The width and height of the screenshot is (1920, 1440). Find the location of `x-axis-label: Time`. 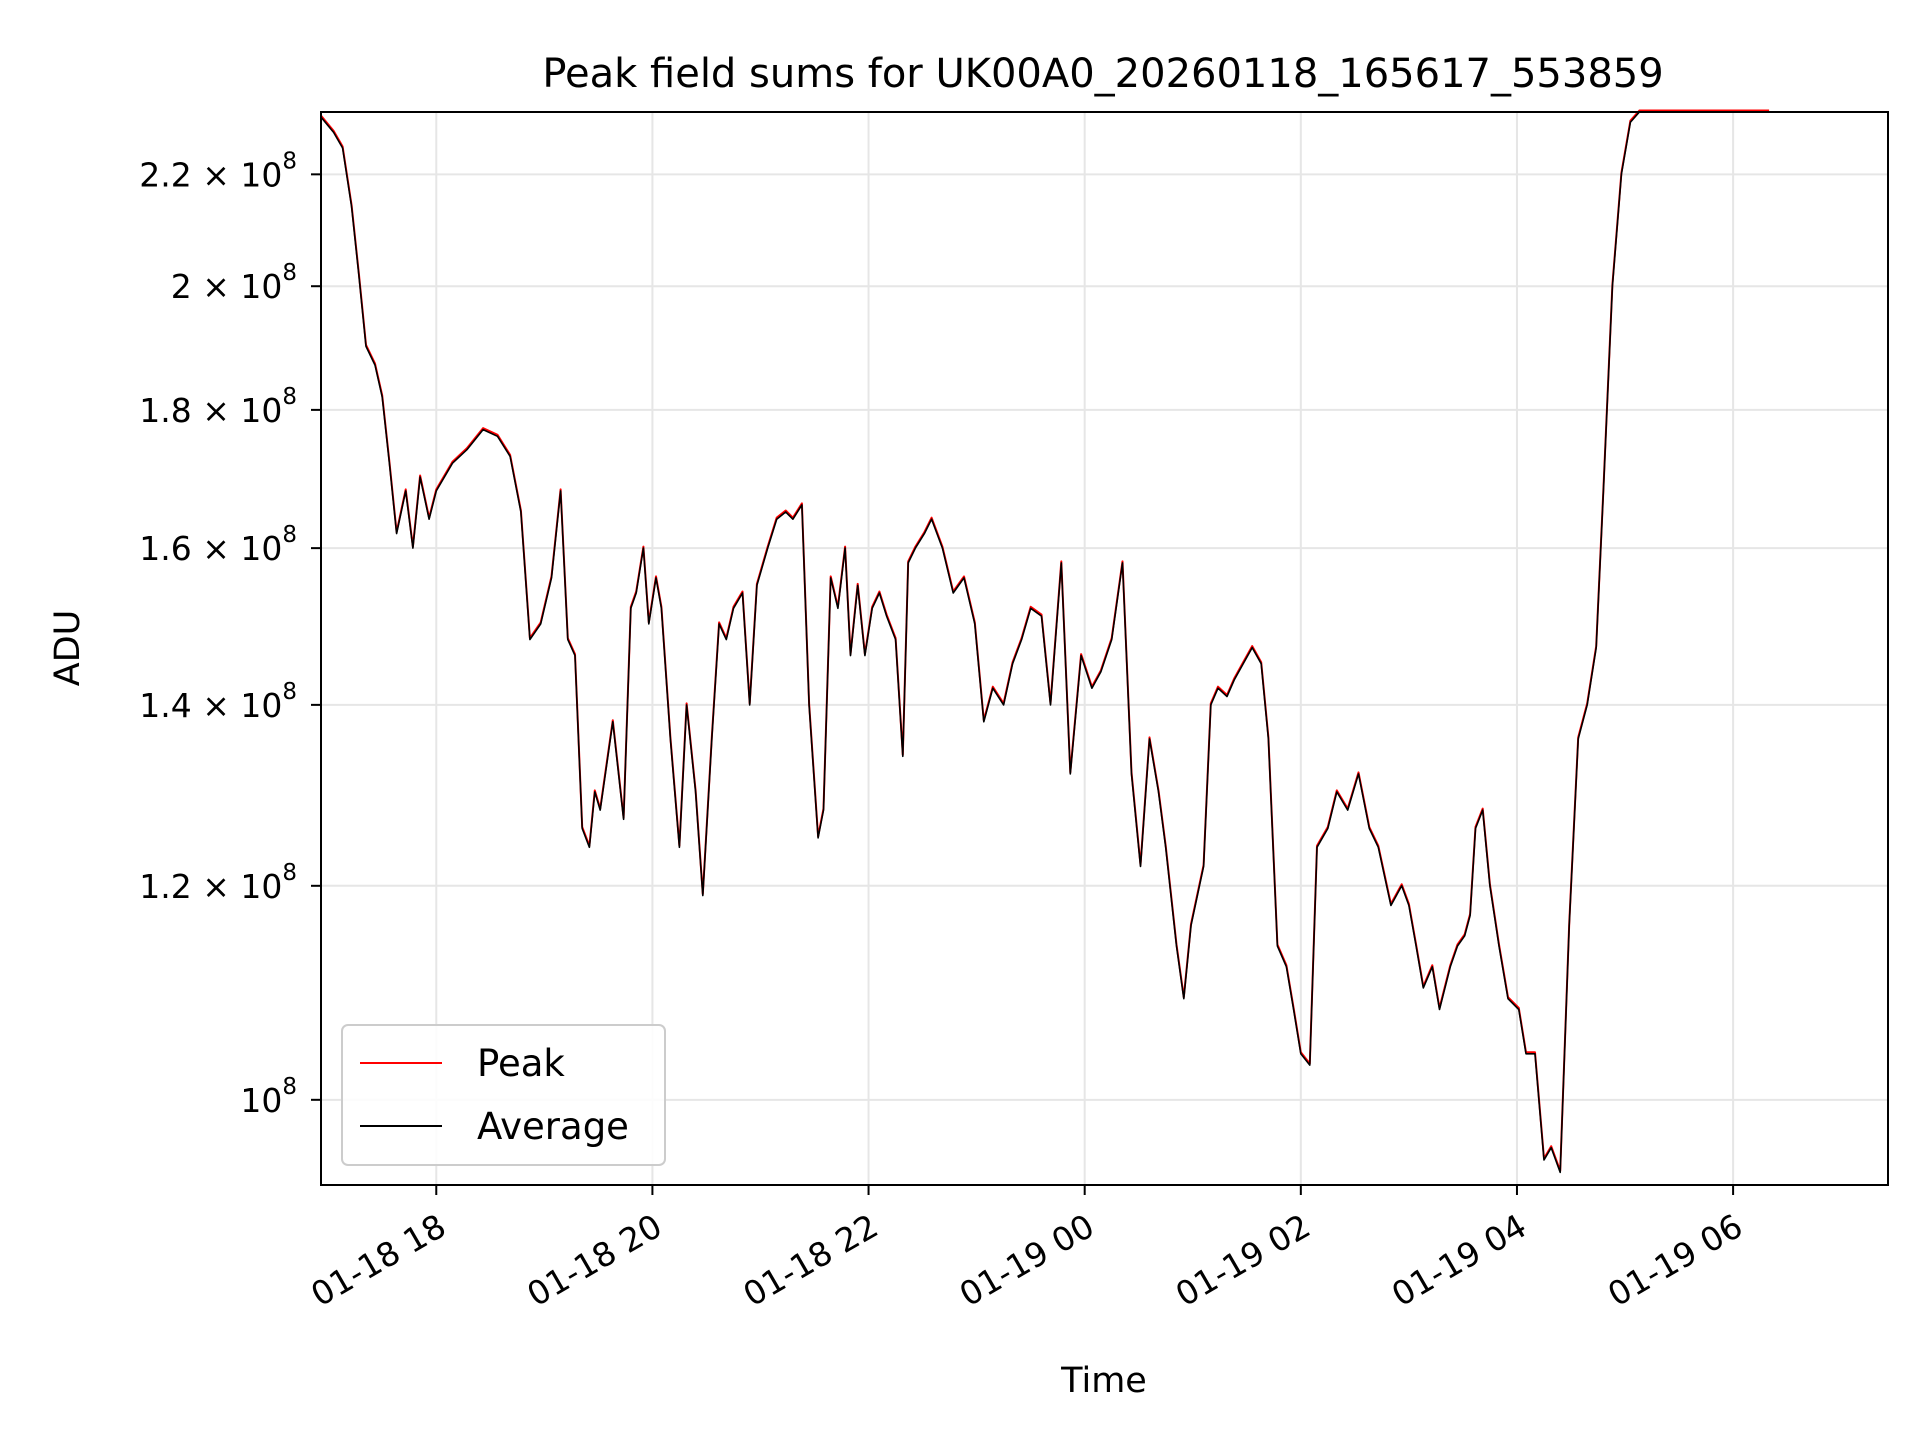

x-axis-label: Time is located at coordinates (1103, 1381).